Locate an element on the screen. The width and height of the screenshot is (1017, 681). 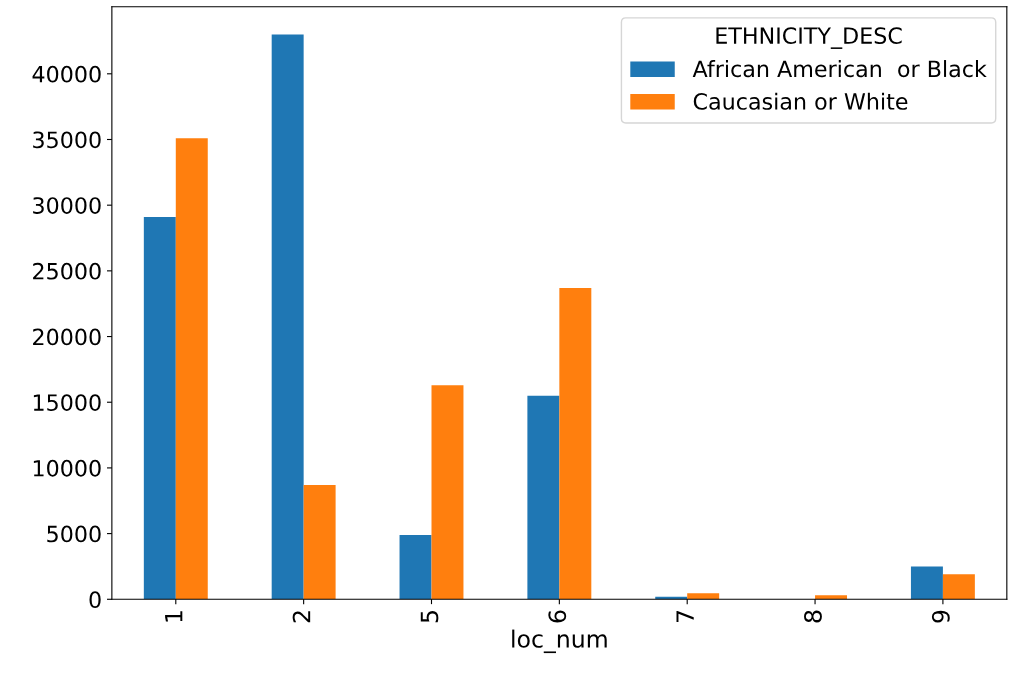
x-tick-label: 6 is located at coordinates (557, 616).